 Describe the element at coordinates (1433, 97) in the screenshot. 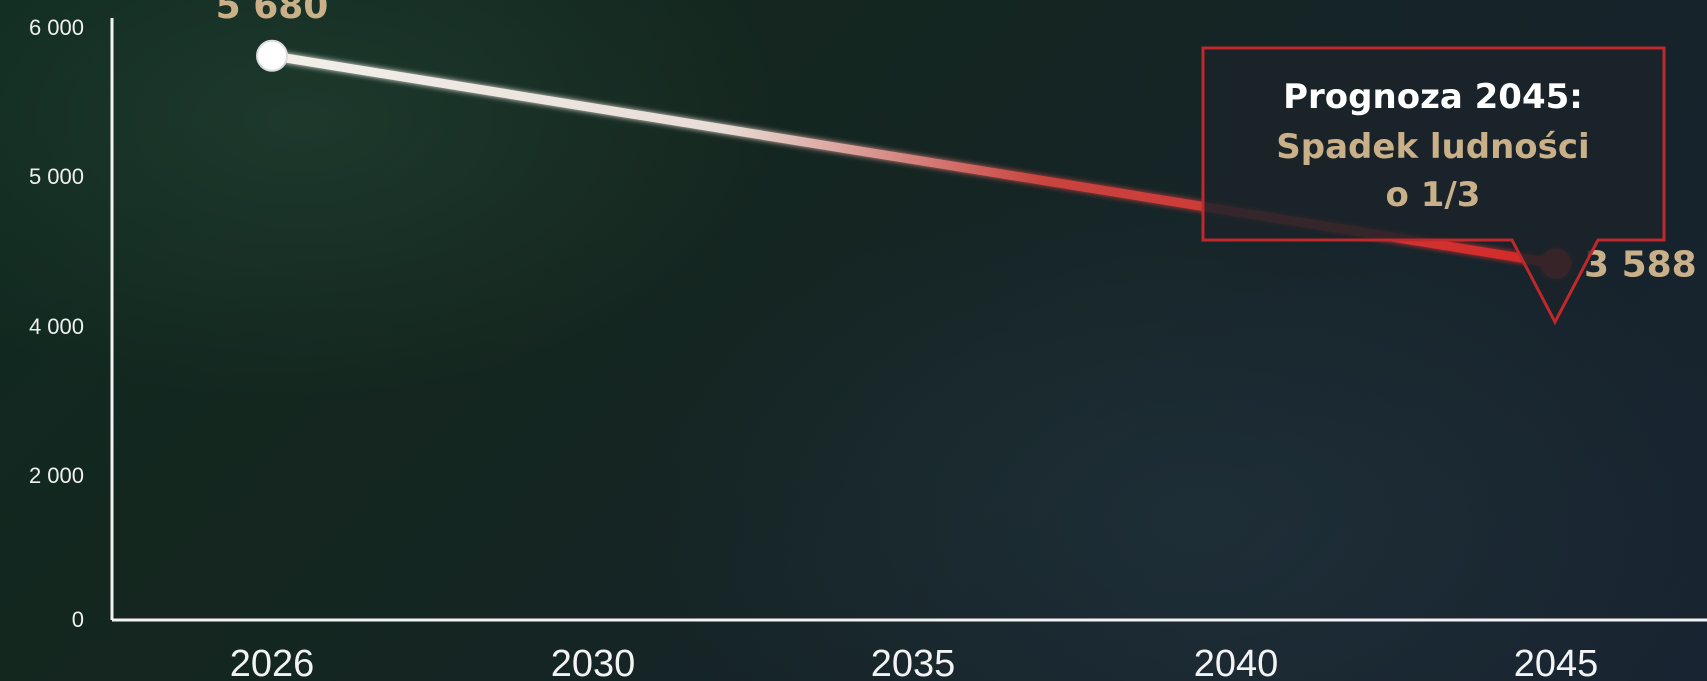

I see `callout-title: Prognoza 2045:` at that location.